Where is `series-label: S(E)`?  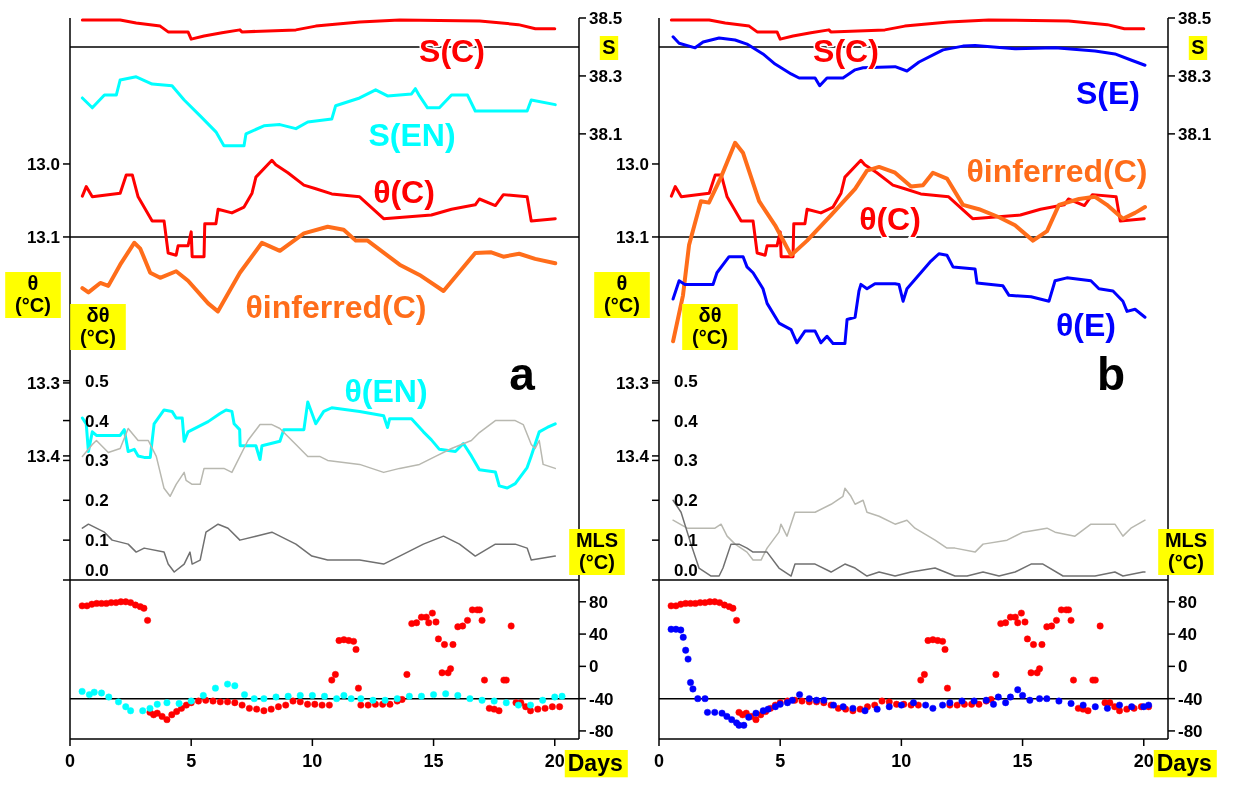
series-label: S(E) is located at coordinates (1108, 93).